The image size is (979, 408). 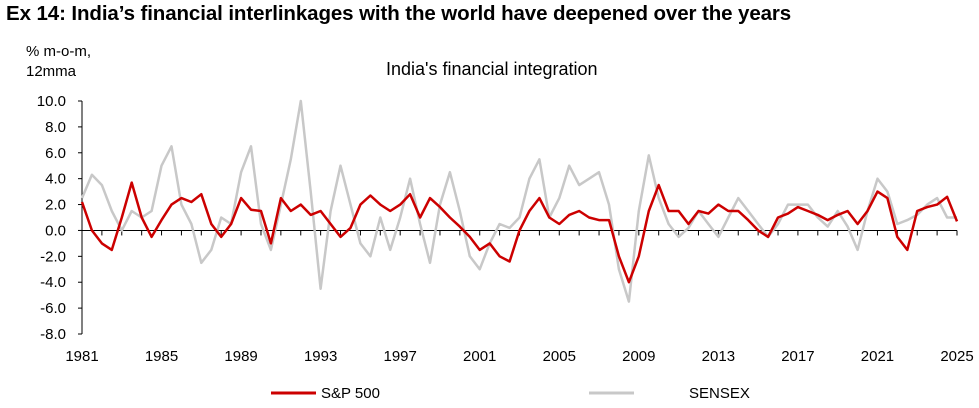 I want to click on y-tick-label: -4.0, so click(x=53, y=282).